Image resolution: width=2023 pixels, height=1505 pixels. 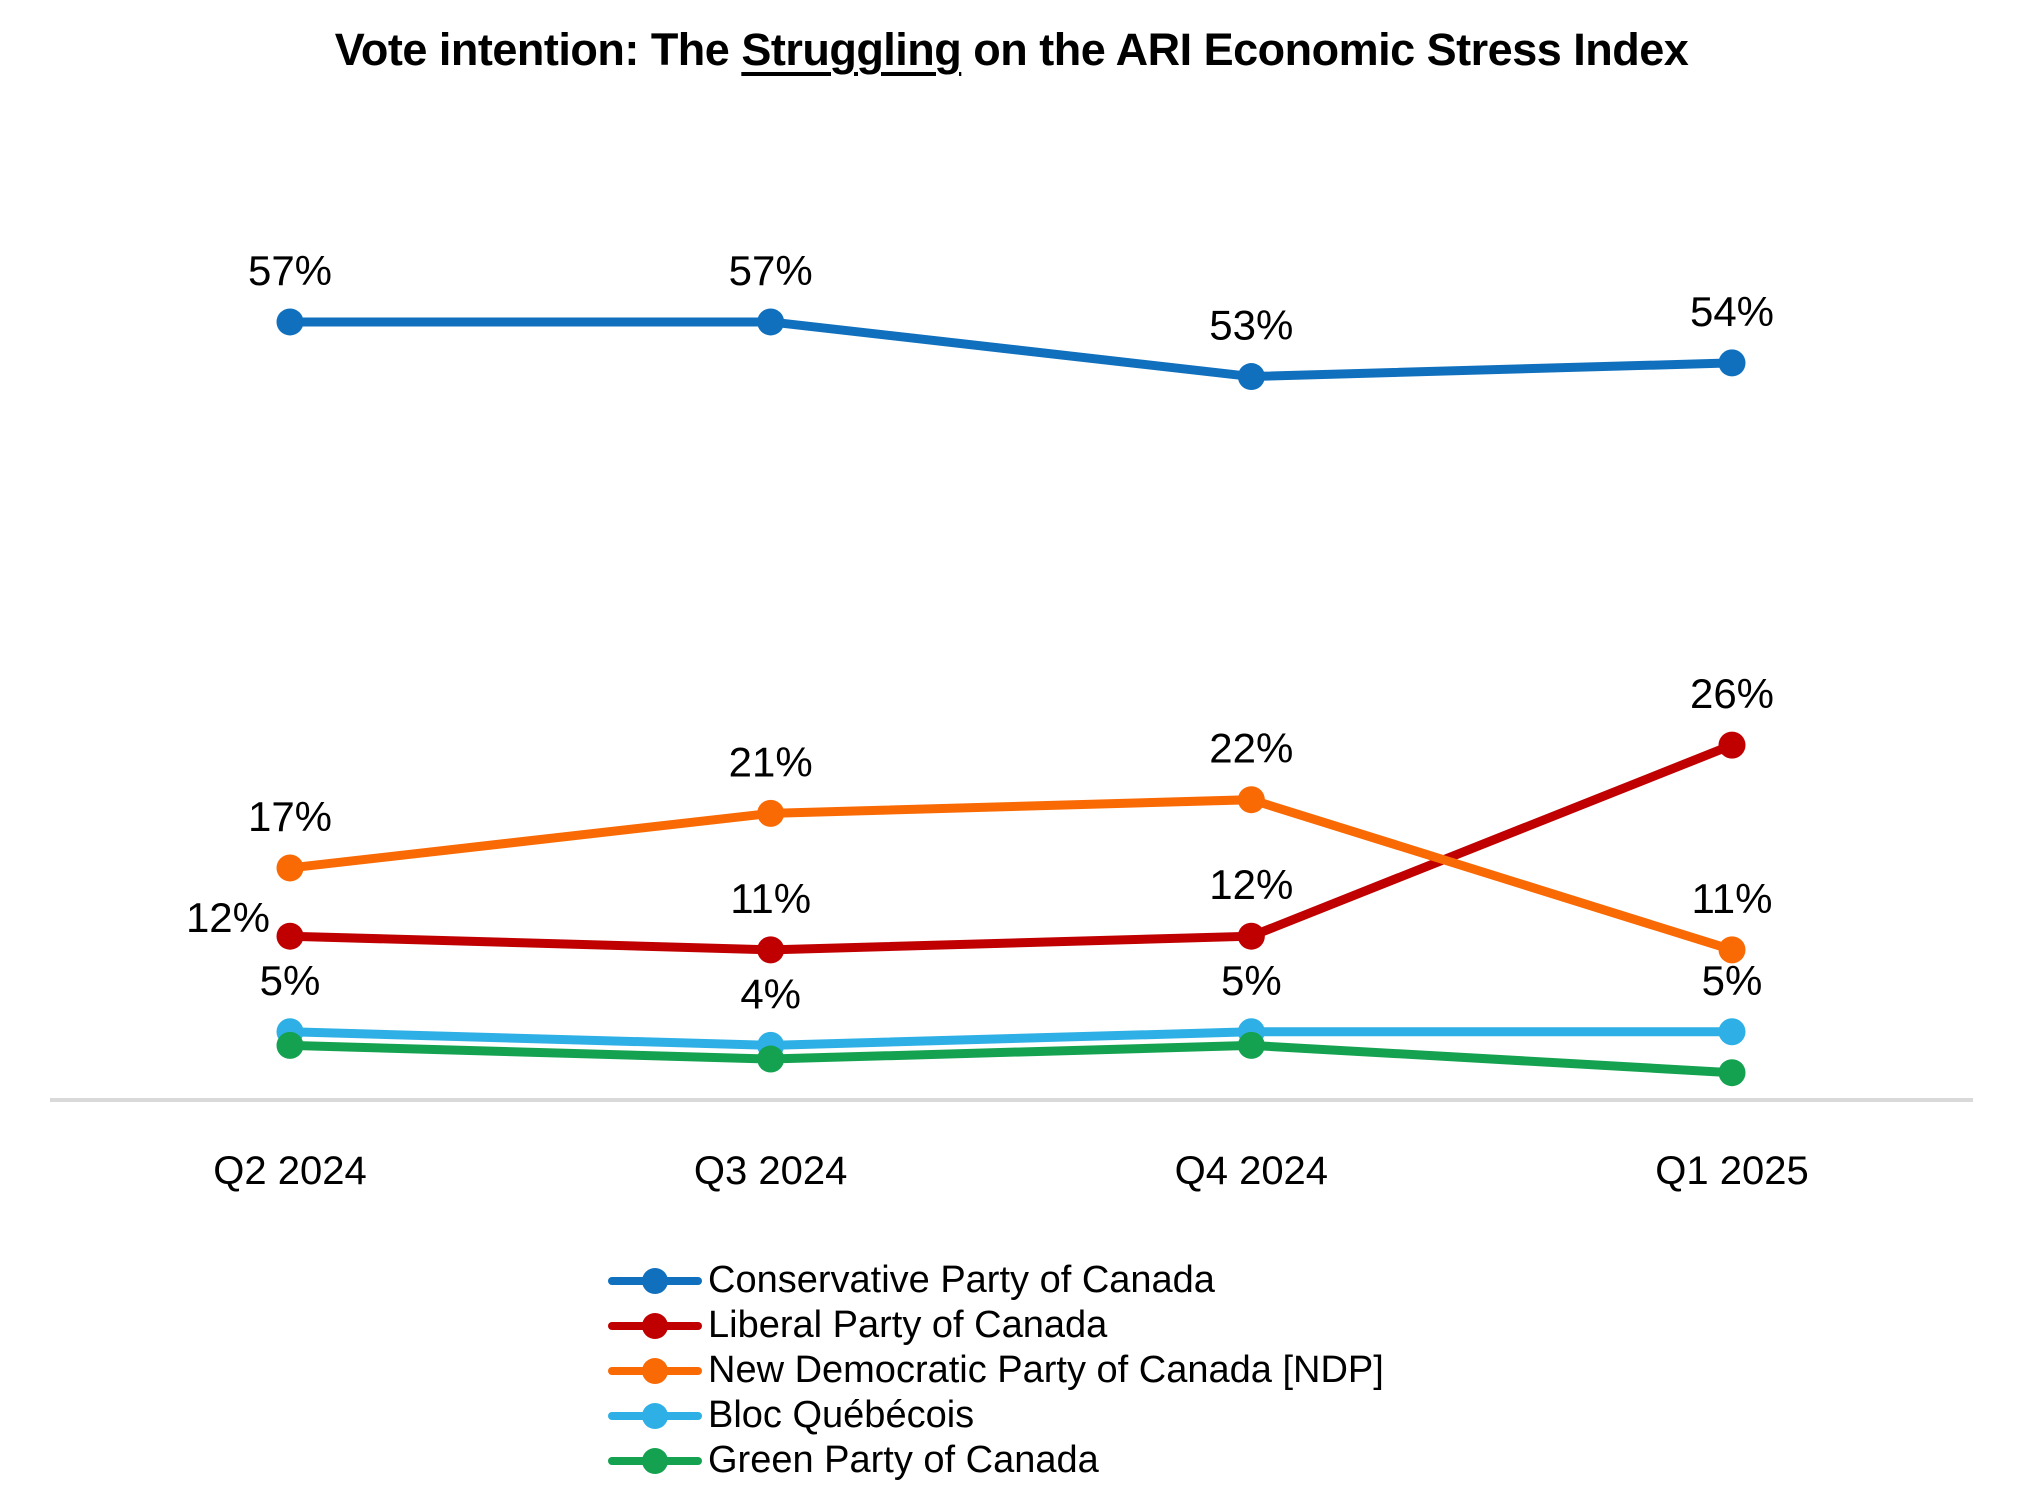 I want to click on legend-label: Green Party of Canada, so click(x=903, y=1460).